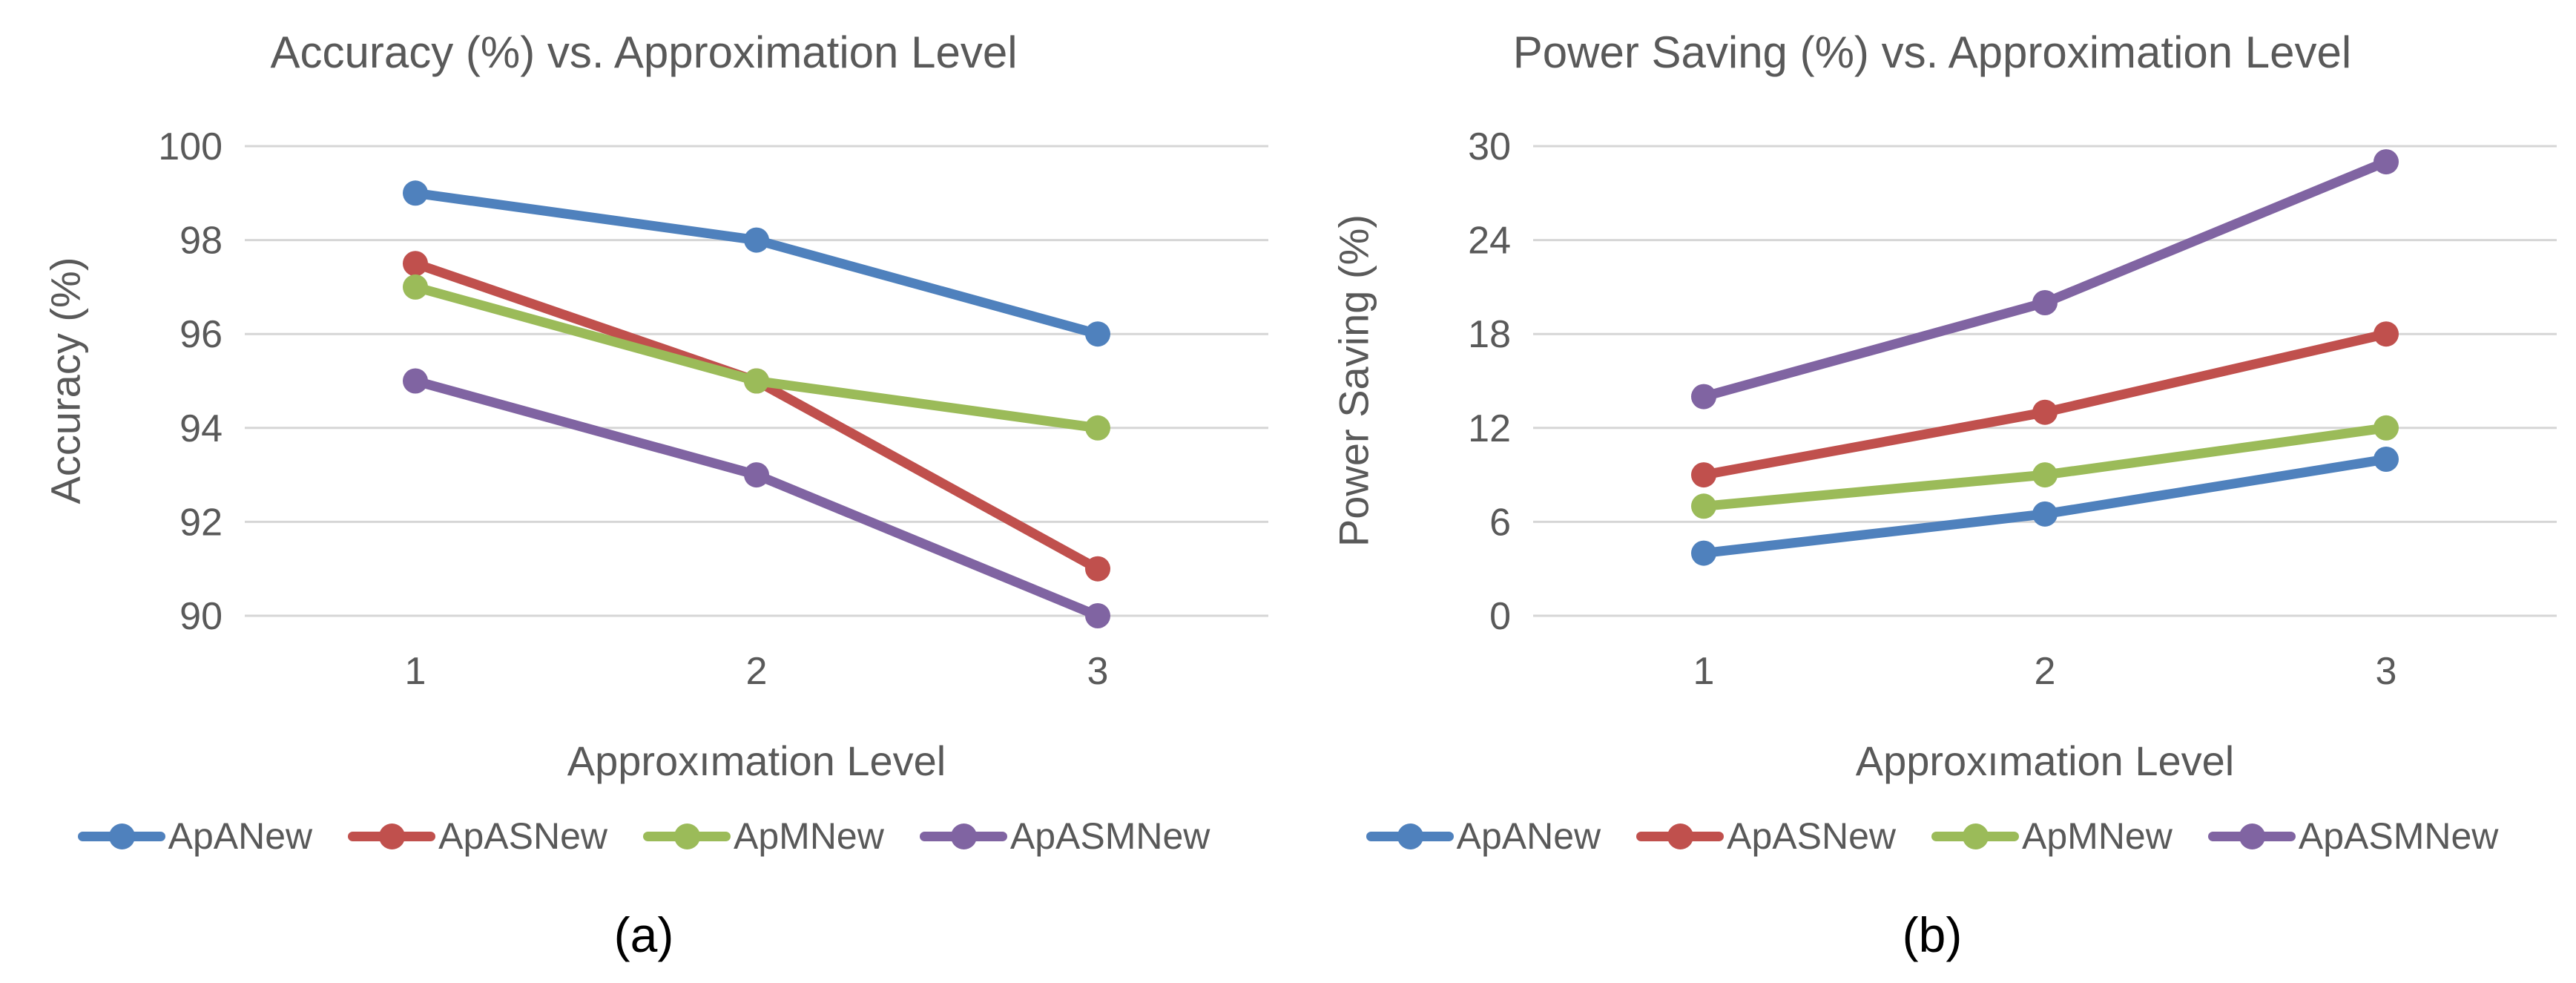  What do you see at coordinates (1489, 428) in the screenshot?
I see `y-tick-label: 12` at bounding box center [1489, 428].